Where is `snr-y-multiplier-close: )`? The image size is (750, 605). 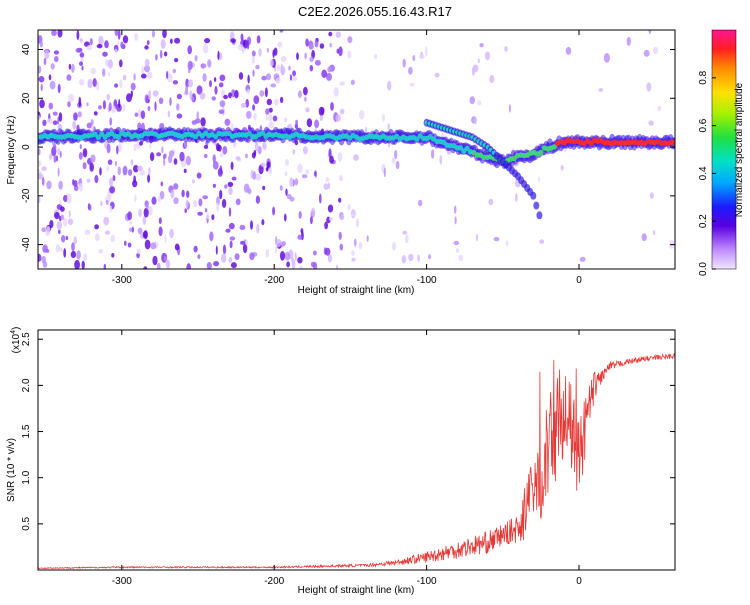 snr-y-multiplier-close: ) is located at coordinates (16, 328).